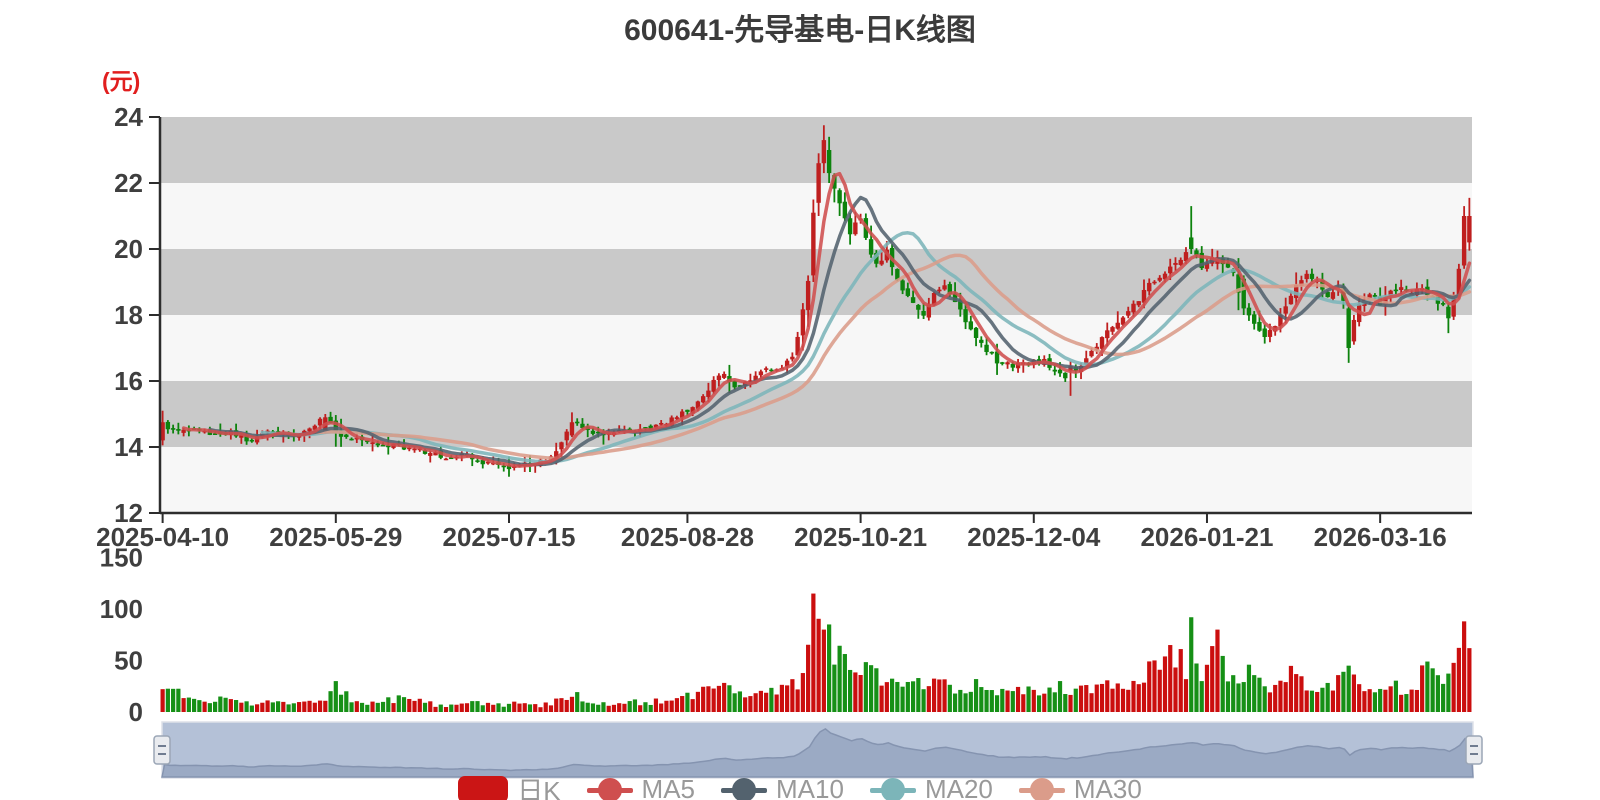 Image resolution: width=1600 pixels, height=800 pixels. Describe the element at coordinates (931, 787) in the screenshot. I see `legend-item-ma20: MA20` at that location.